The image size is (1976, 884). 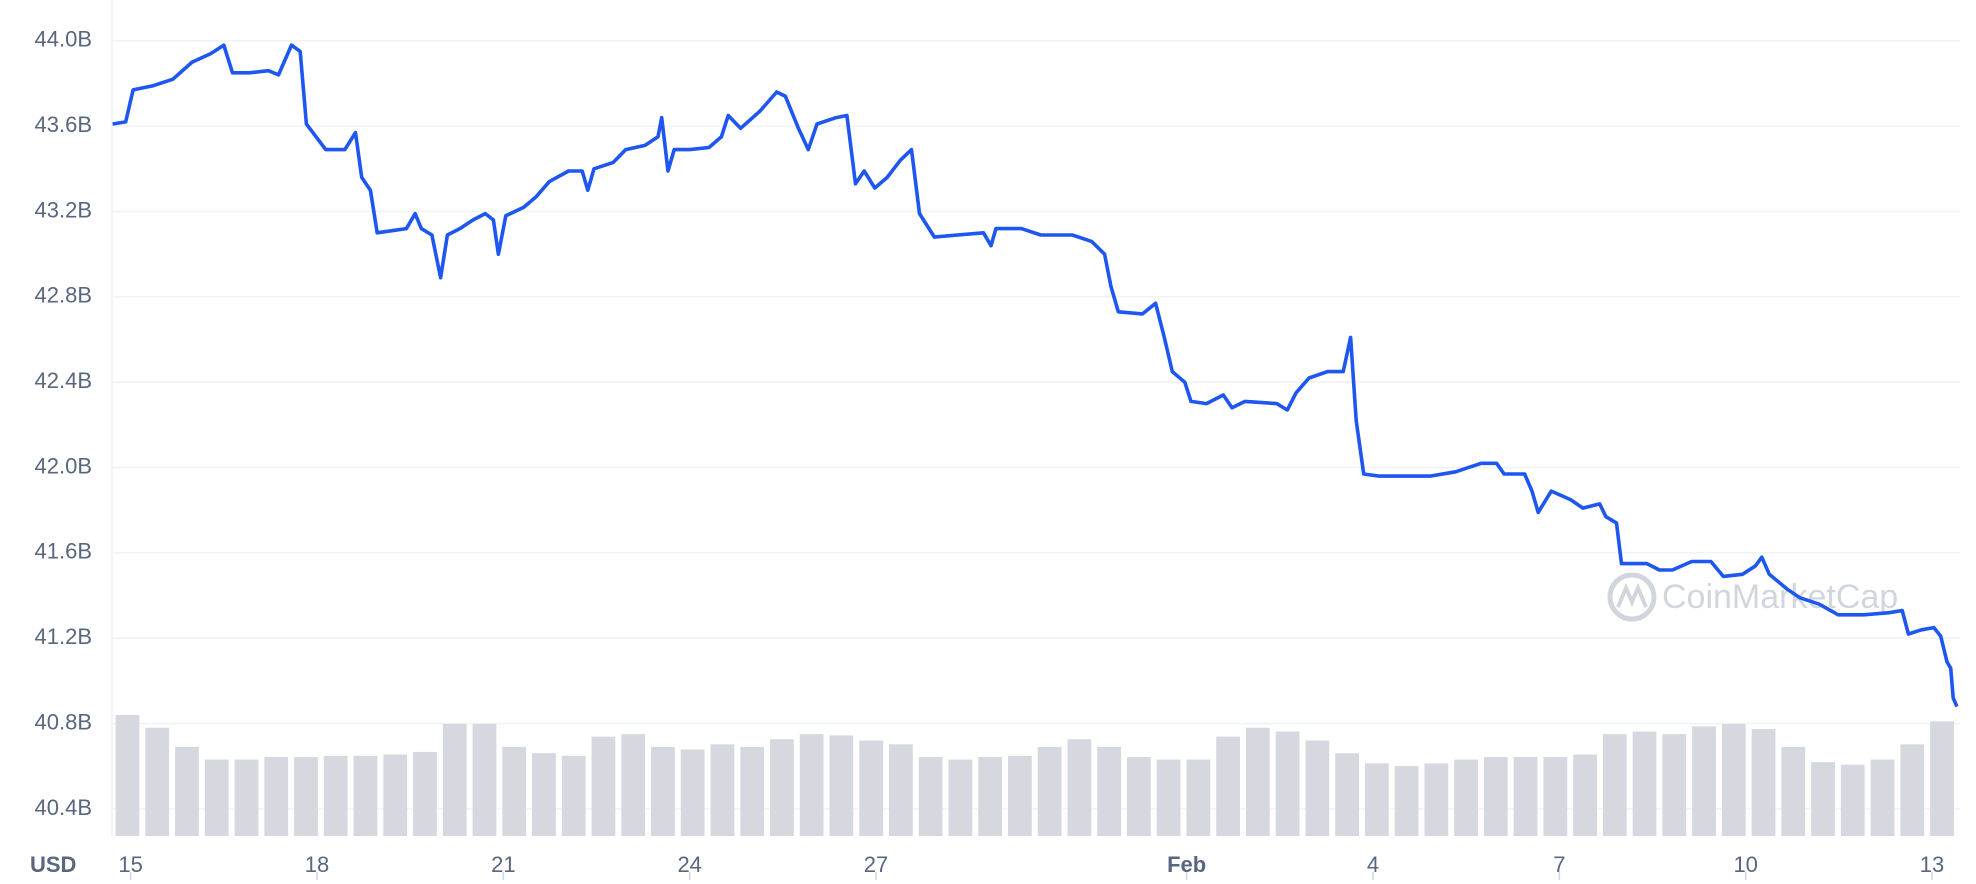 I want to click on y-tick-label: 40.4B, so click(x=64, y=807).